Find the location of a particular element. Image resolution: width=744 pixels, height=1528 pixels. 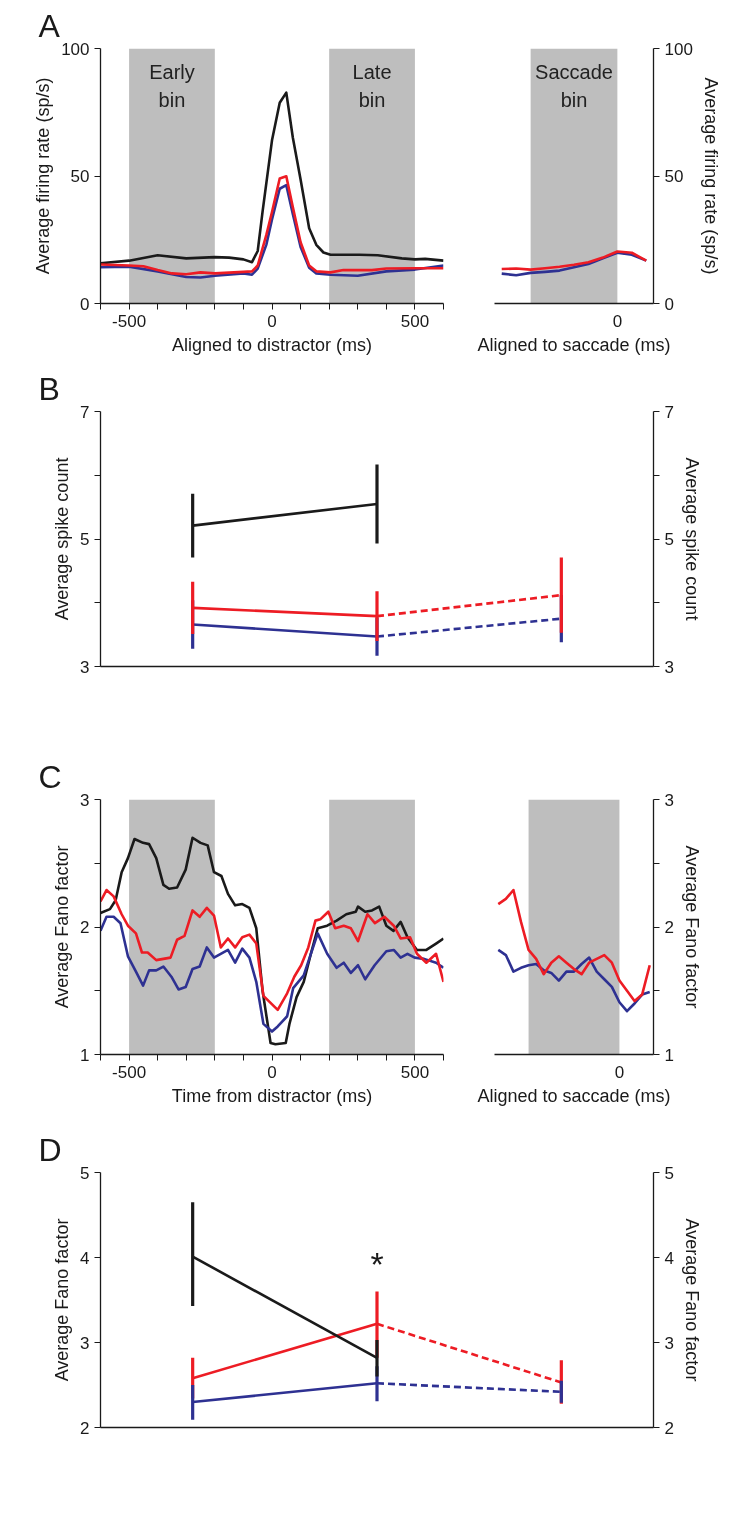

y2-tick-label: 1 is located at coordinates (669, 1055).